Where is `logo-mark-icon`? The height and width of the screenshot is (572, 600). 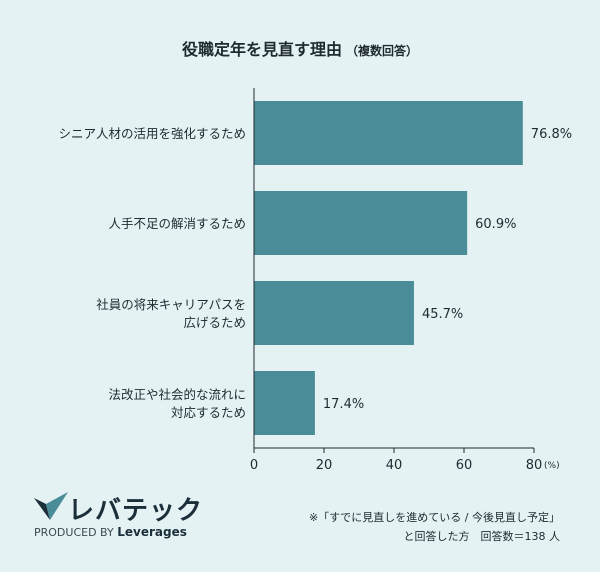 logo-mark-icon is located at coordinates (51, 506).